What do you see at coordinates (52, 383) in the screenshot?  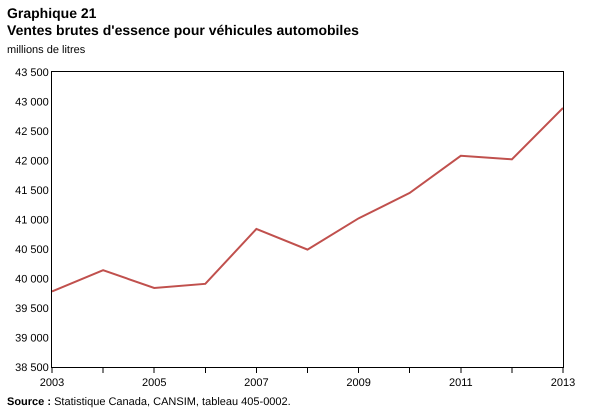 I see `x-tick-label: 2003` at bounding box center [52, 383].